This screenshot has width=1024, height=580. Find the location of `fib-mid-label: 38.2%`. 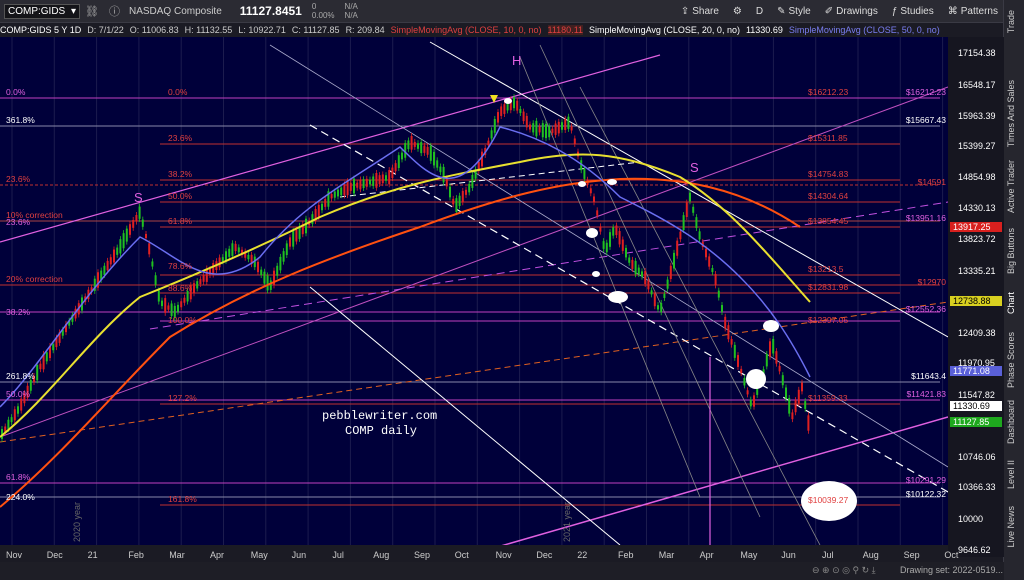

fib-mid-label: 38.2% is located at coordinates (180, 174).